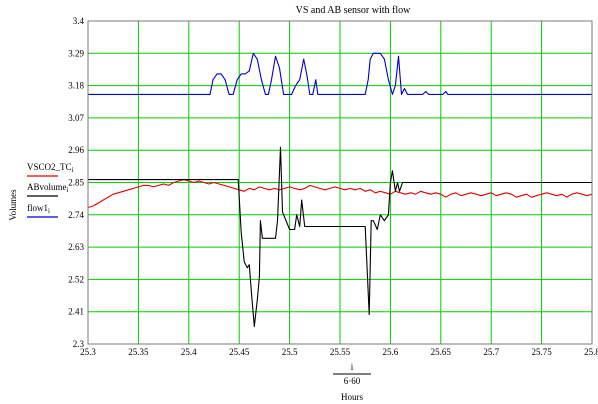 This screenshot has height=404, width=598. Describe the element at coordinates (391, 352) in the screenshot. I see `x-tick-label-6: 25.6` at that location.